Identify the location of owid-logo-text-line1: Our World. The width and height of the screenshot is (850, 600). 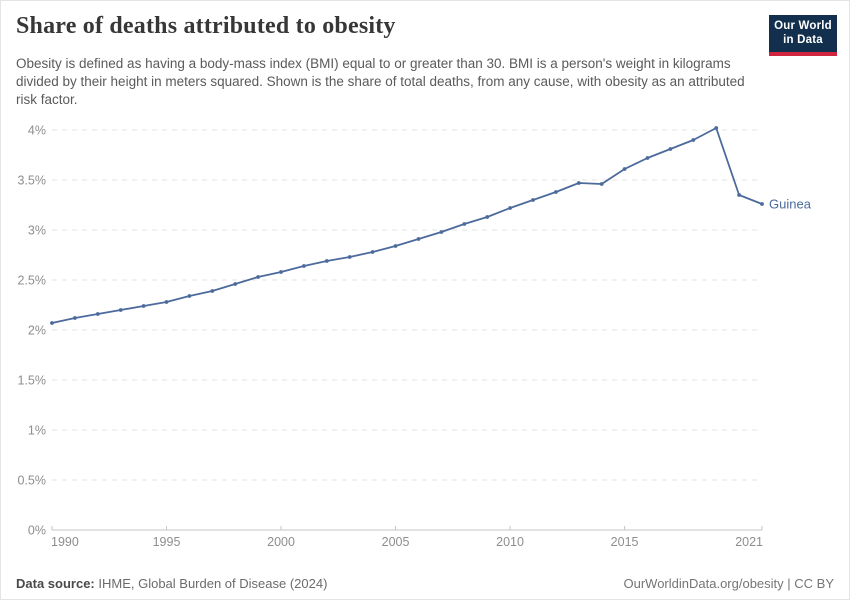
(803, 26).